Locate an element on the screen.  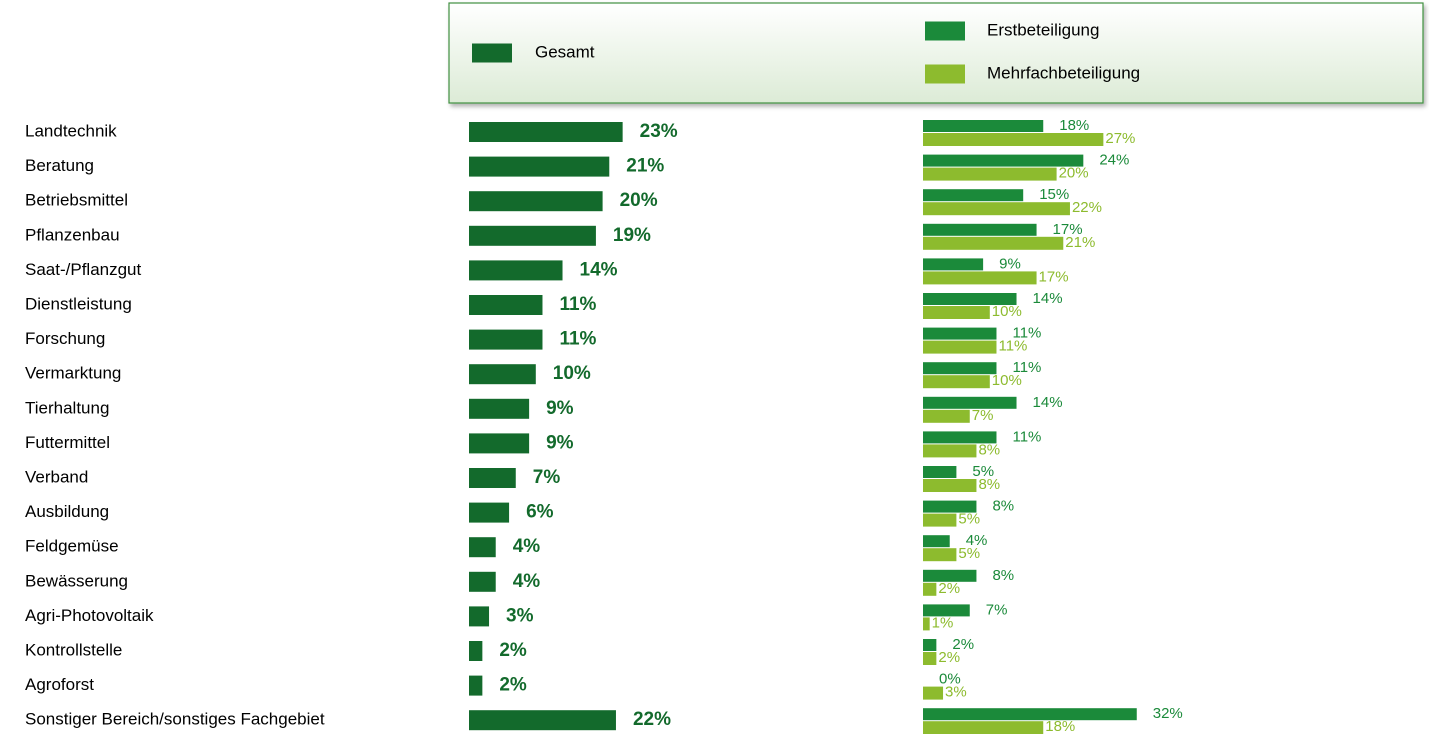
value-label: 6% is located at coordinates (540, 512).